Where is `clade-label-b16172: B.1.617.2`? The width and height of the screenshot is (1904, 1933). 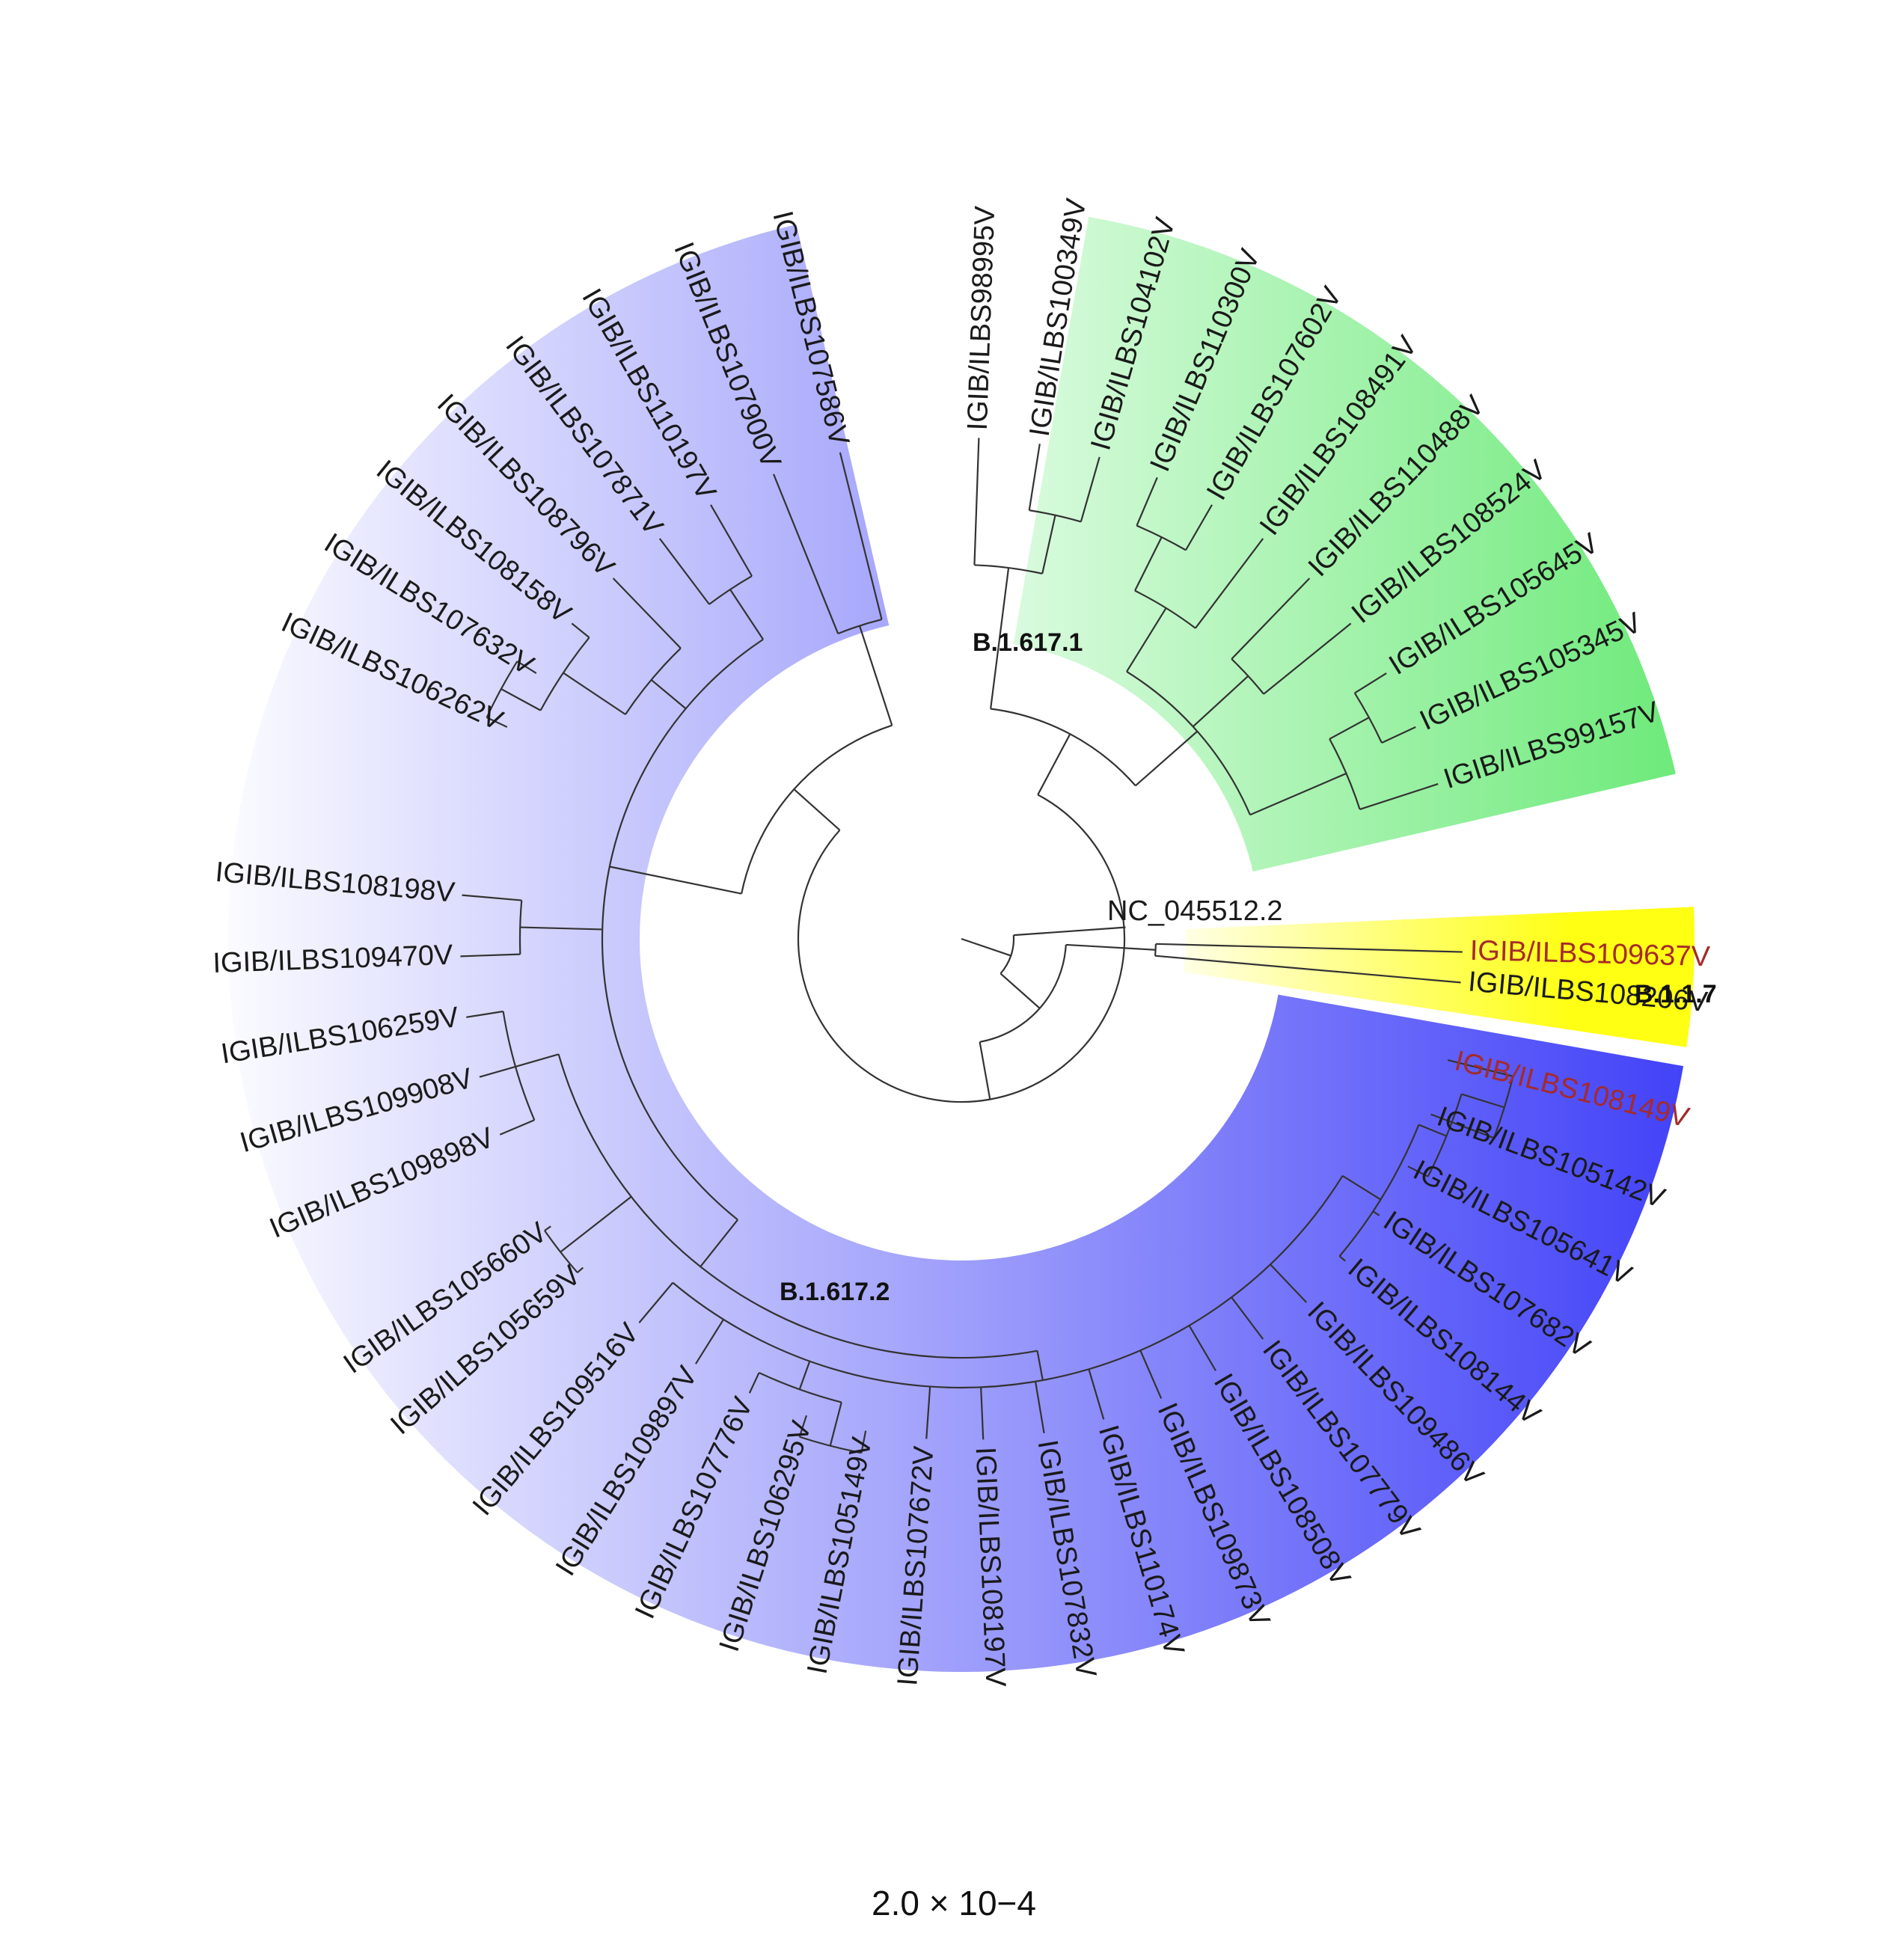
clade-label-b16172: B.1.617.2 is located at coordinates (835, 1292).